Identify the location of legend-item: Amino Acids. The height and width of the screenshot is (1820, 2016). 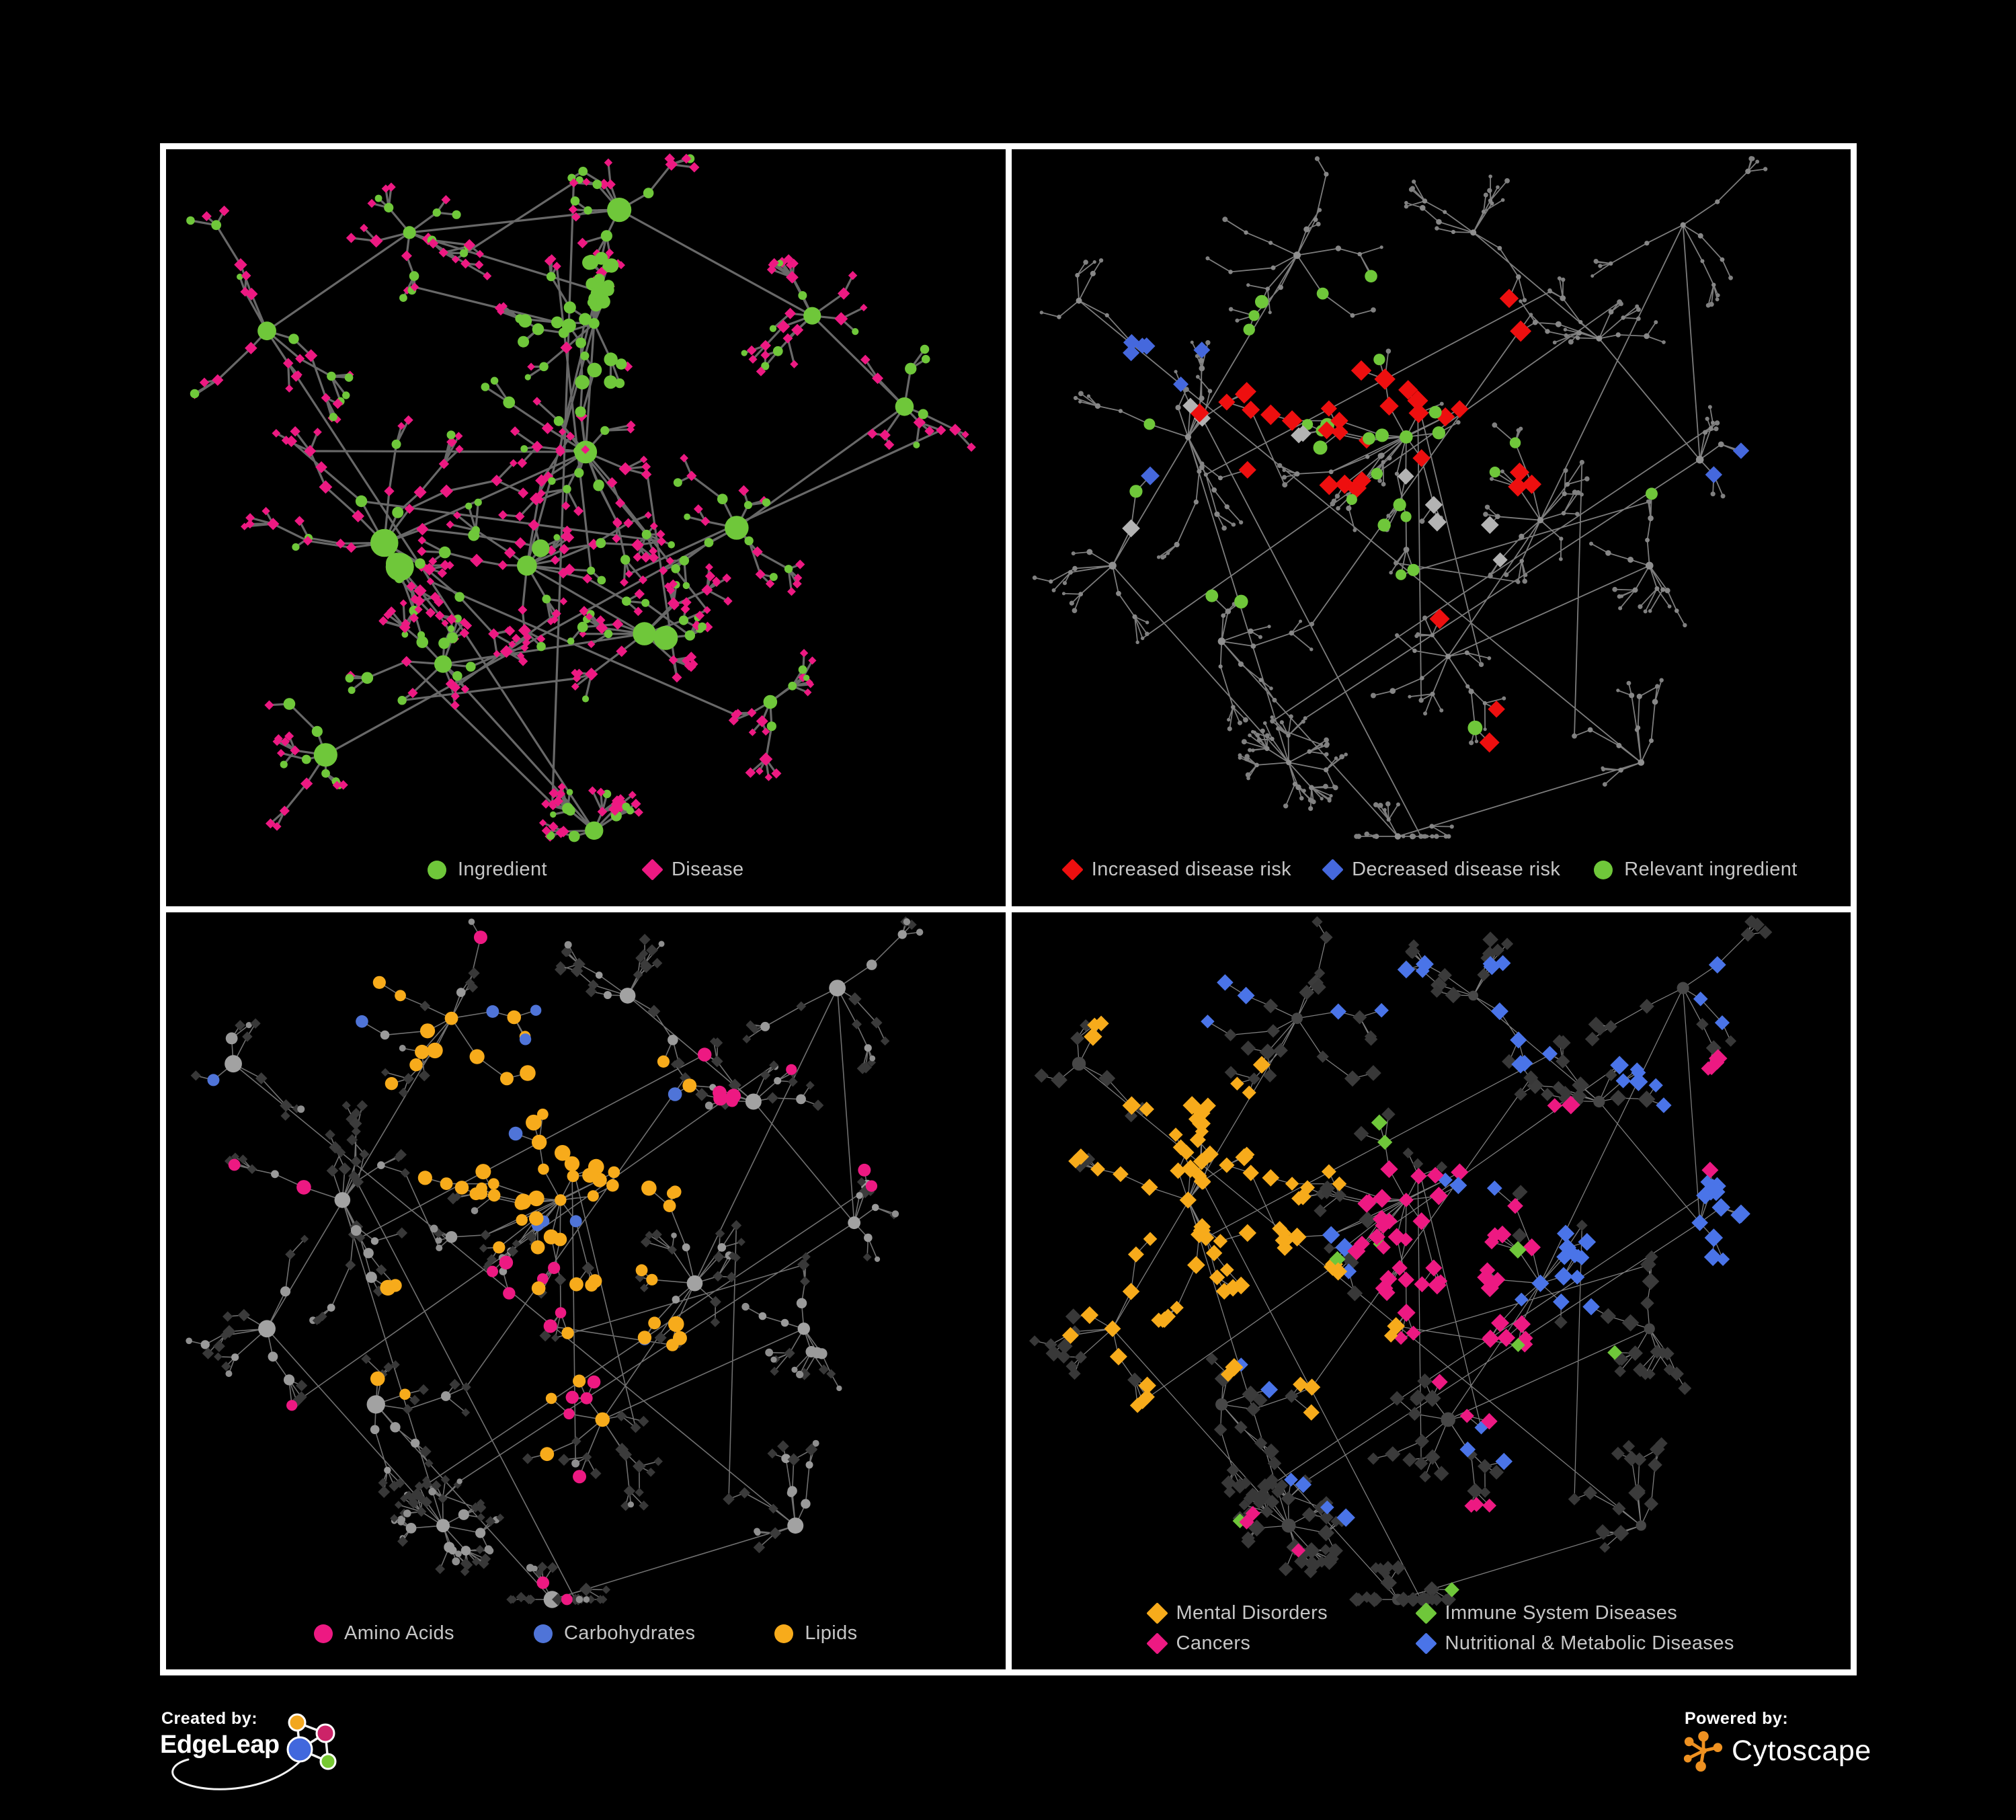
(383, 1633).